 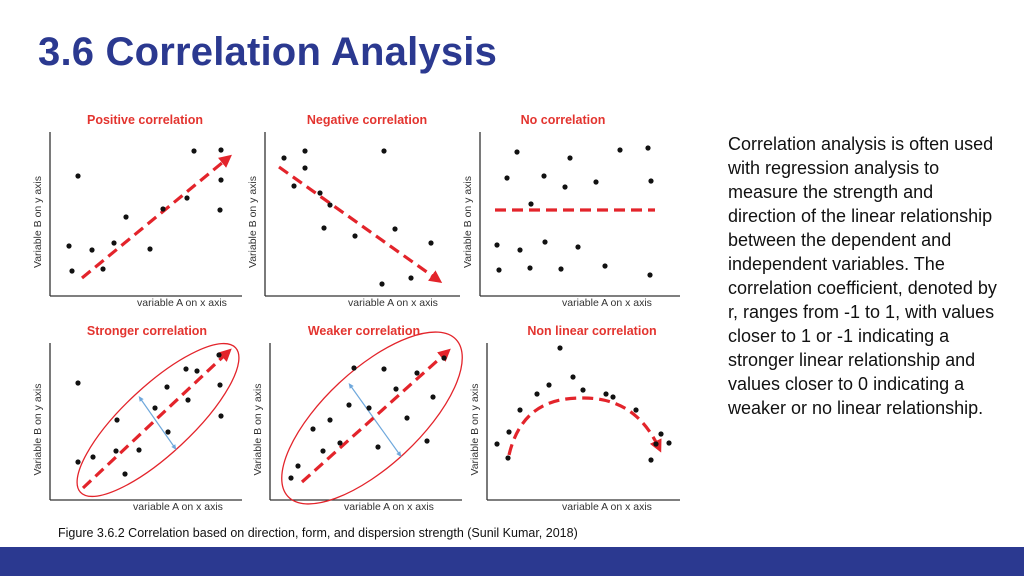 What do you see at coordinates (591, 331) in the screenshot?
I see `panel-title: Non linear correlation` at bounding box center [591, 331].